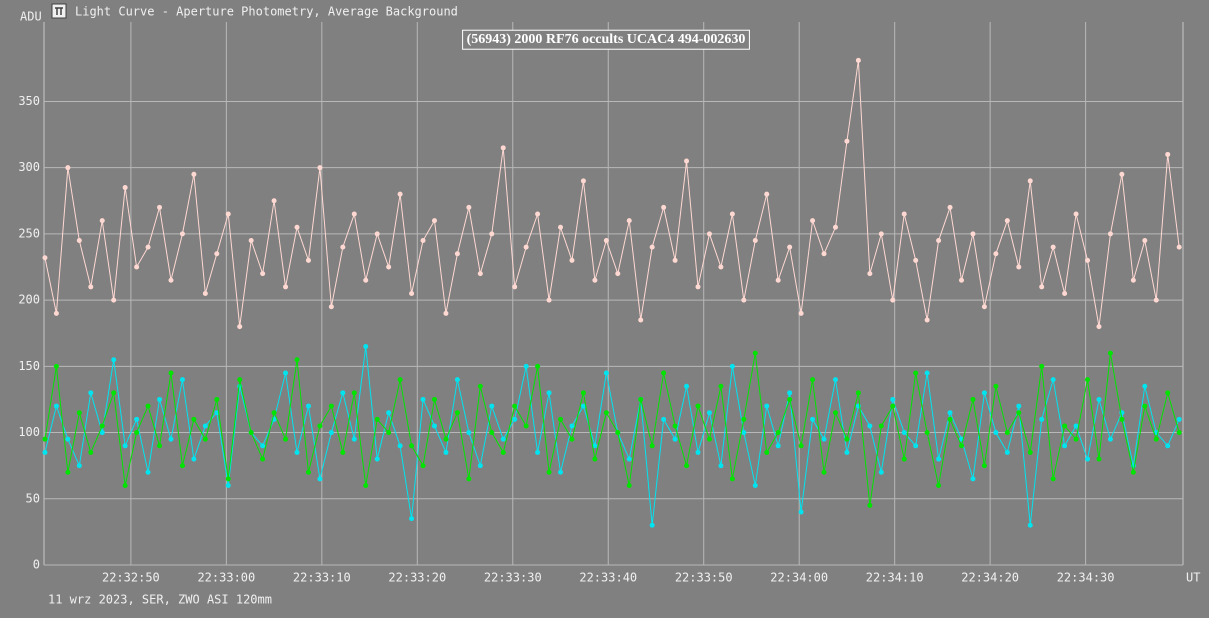 The width and height of the screenshot is (1209, 618). I want to click on window-icon-glyph, so click(59, 11).